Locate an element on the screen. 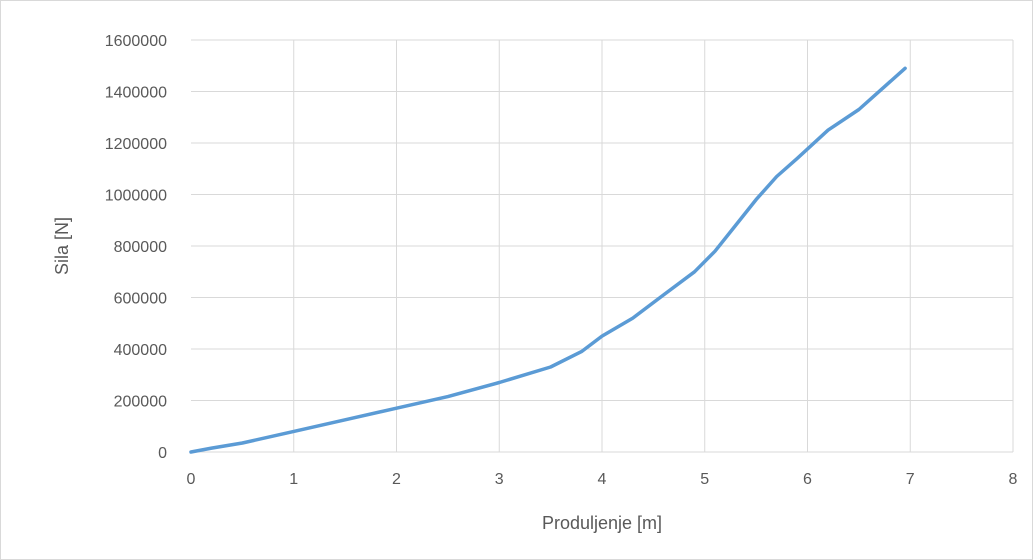  x-tick-label: 0 is located at coordinates (191, 479).